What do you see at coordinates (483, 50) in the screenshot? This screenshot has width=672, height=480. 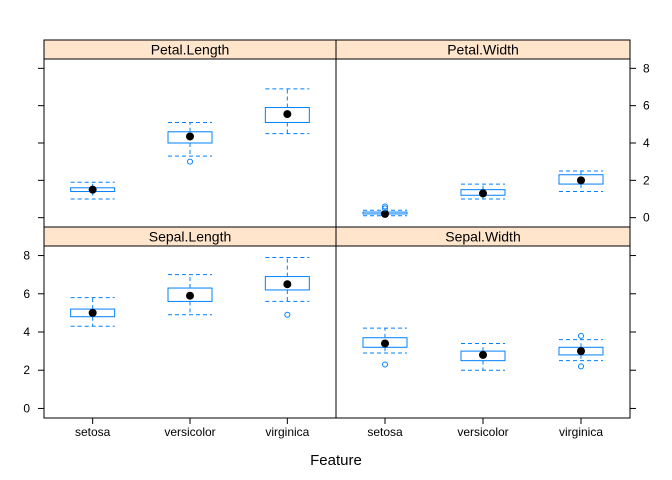 I see `strip-label: Petal.Width` at bounding box center [483, 50].